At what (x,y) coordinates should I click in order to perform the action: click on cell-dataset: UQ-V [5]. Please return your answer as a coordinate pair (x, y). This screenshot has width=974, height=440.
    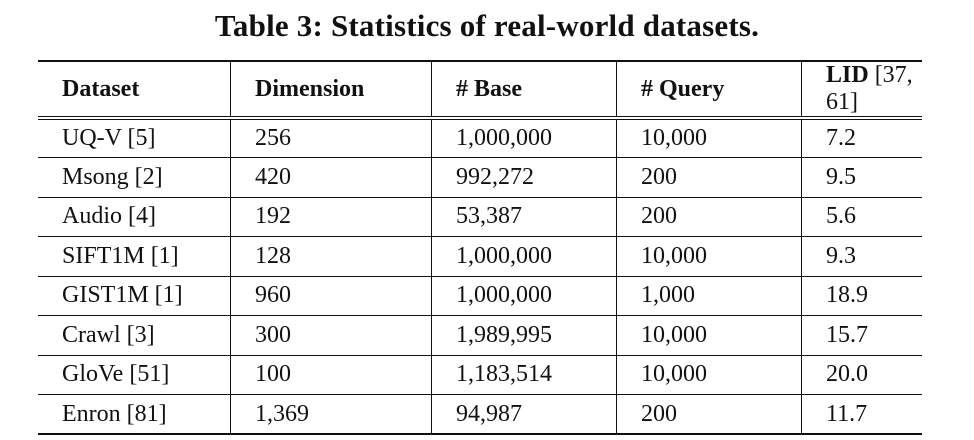
    Looking at the image, I should click on (134, 138).